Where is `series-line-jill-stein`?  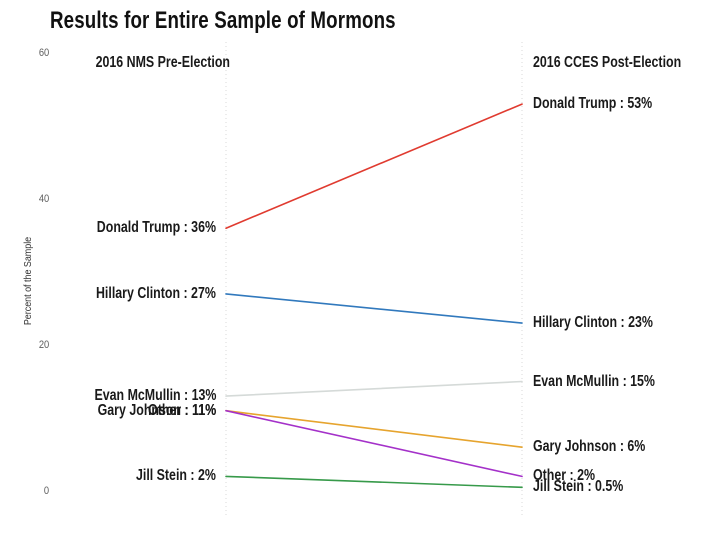 series-line-jill-stein is located at coordinates (374, 482).